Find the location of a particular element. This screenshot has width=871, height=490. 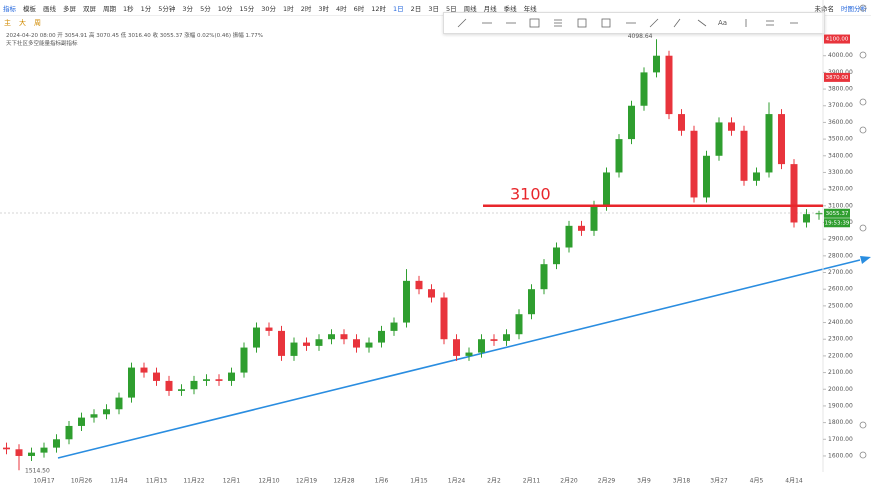

period-button: 4时 is located at coordinates (341, 8).